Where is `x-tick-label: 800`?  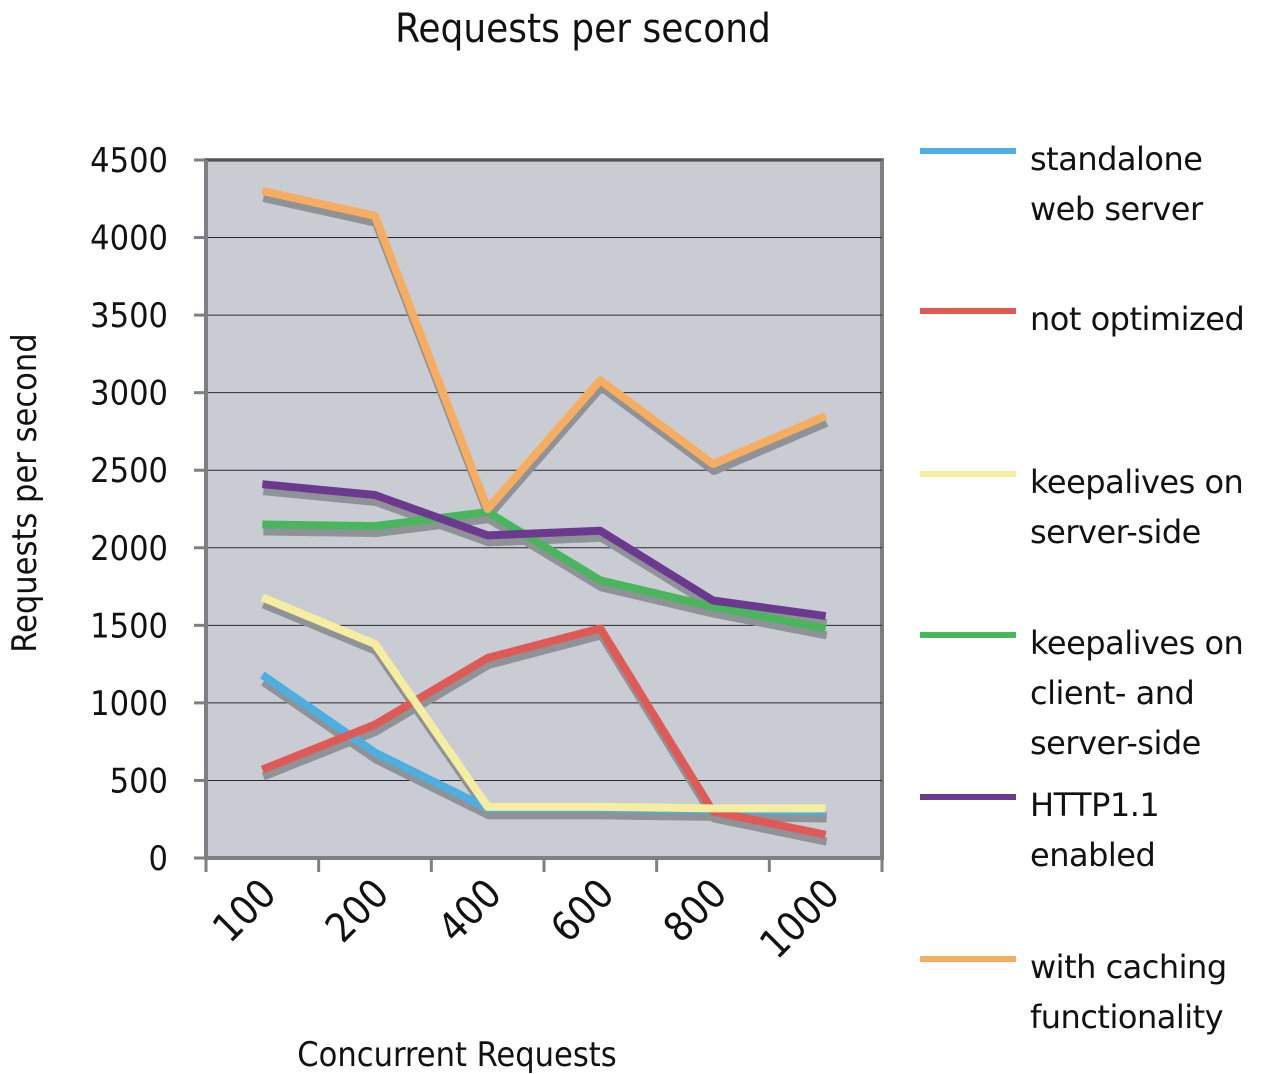 x-tick-label: 800 is located at coordinates (695, 911).